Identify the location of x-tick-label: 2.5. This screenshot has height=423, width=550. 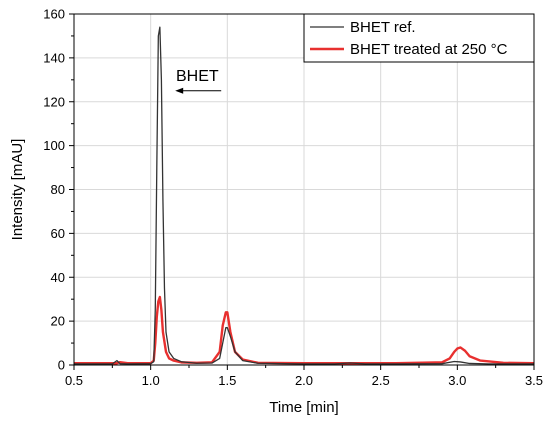
(381, 380).